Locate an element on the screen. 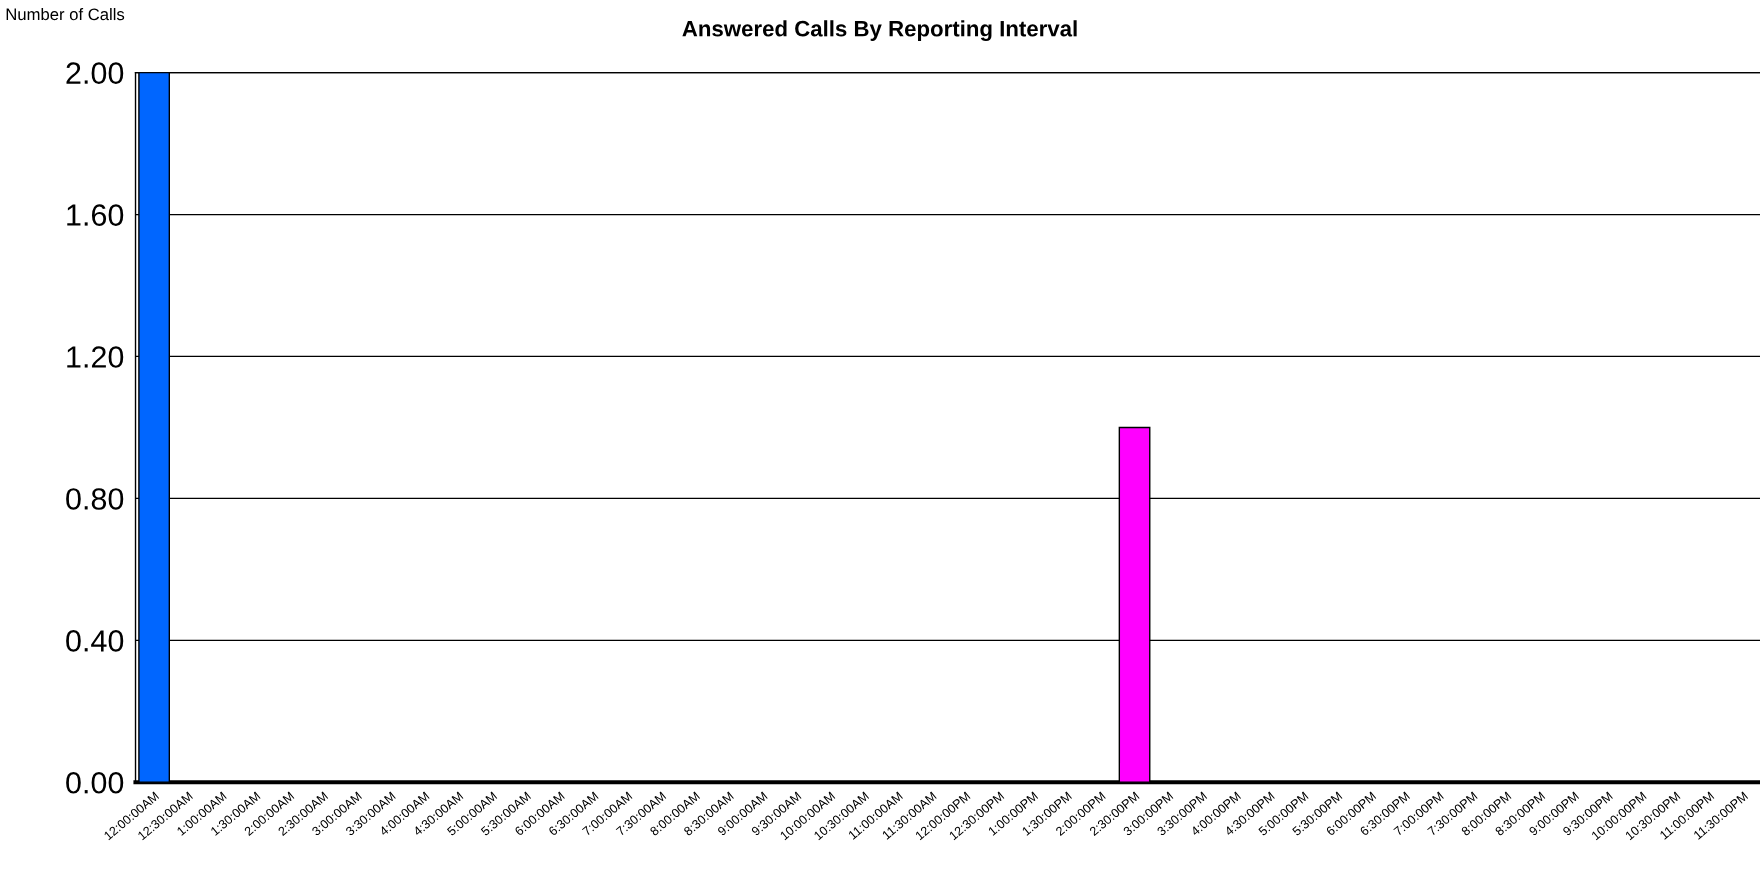 The height and width of the screenshot is (875, 1760). y-axis-title: Number of Calls is located at coordinates (65, 14).